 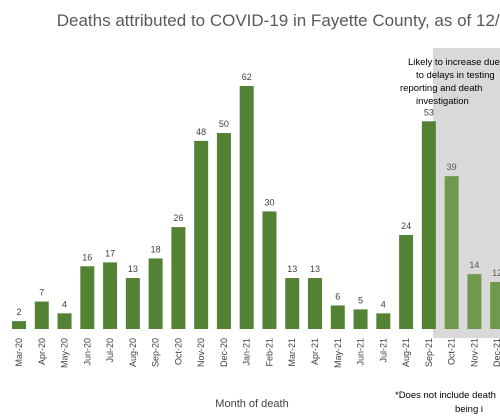 What do you see at coordinates (474, 265) in the screenshot?
I see `data-label: 14` at bounding box center [474, 265].